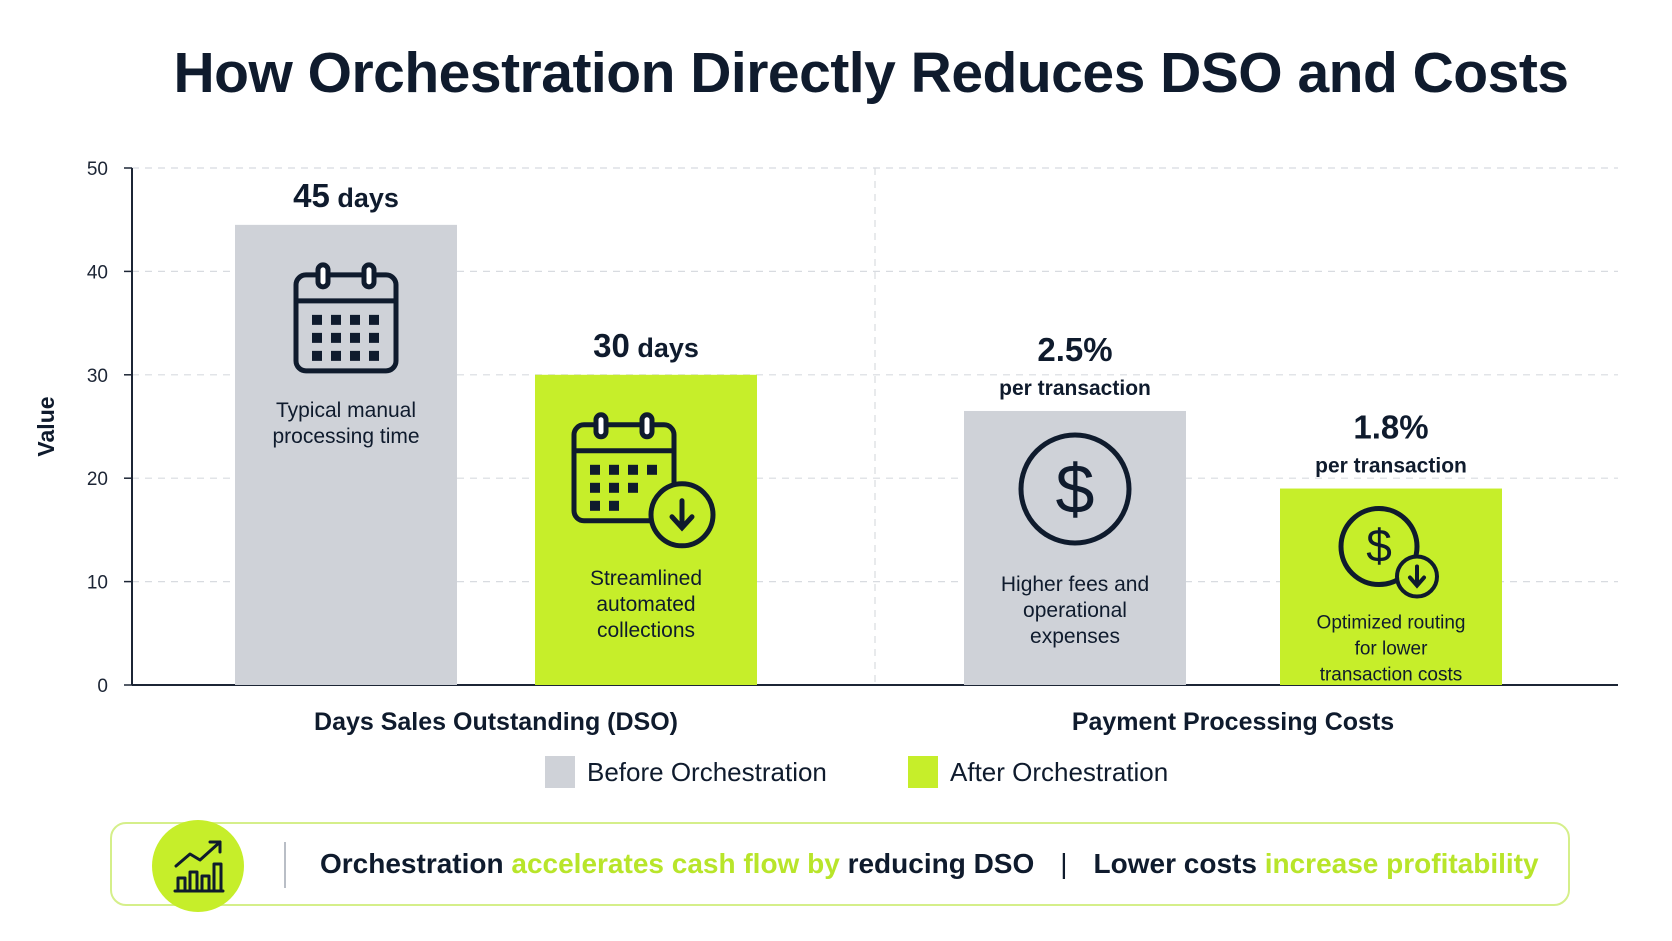  I want to click on bar-description: Higher fees and, so click(1075, 584).